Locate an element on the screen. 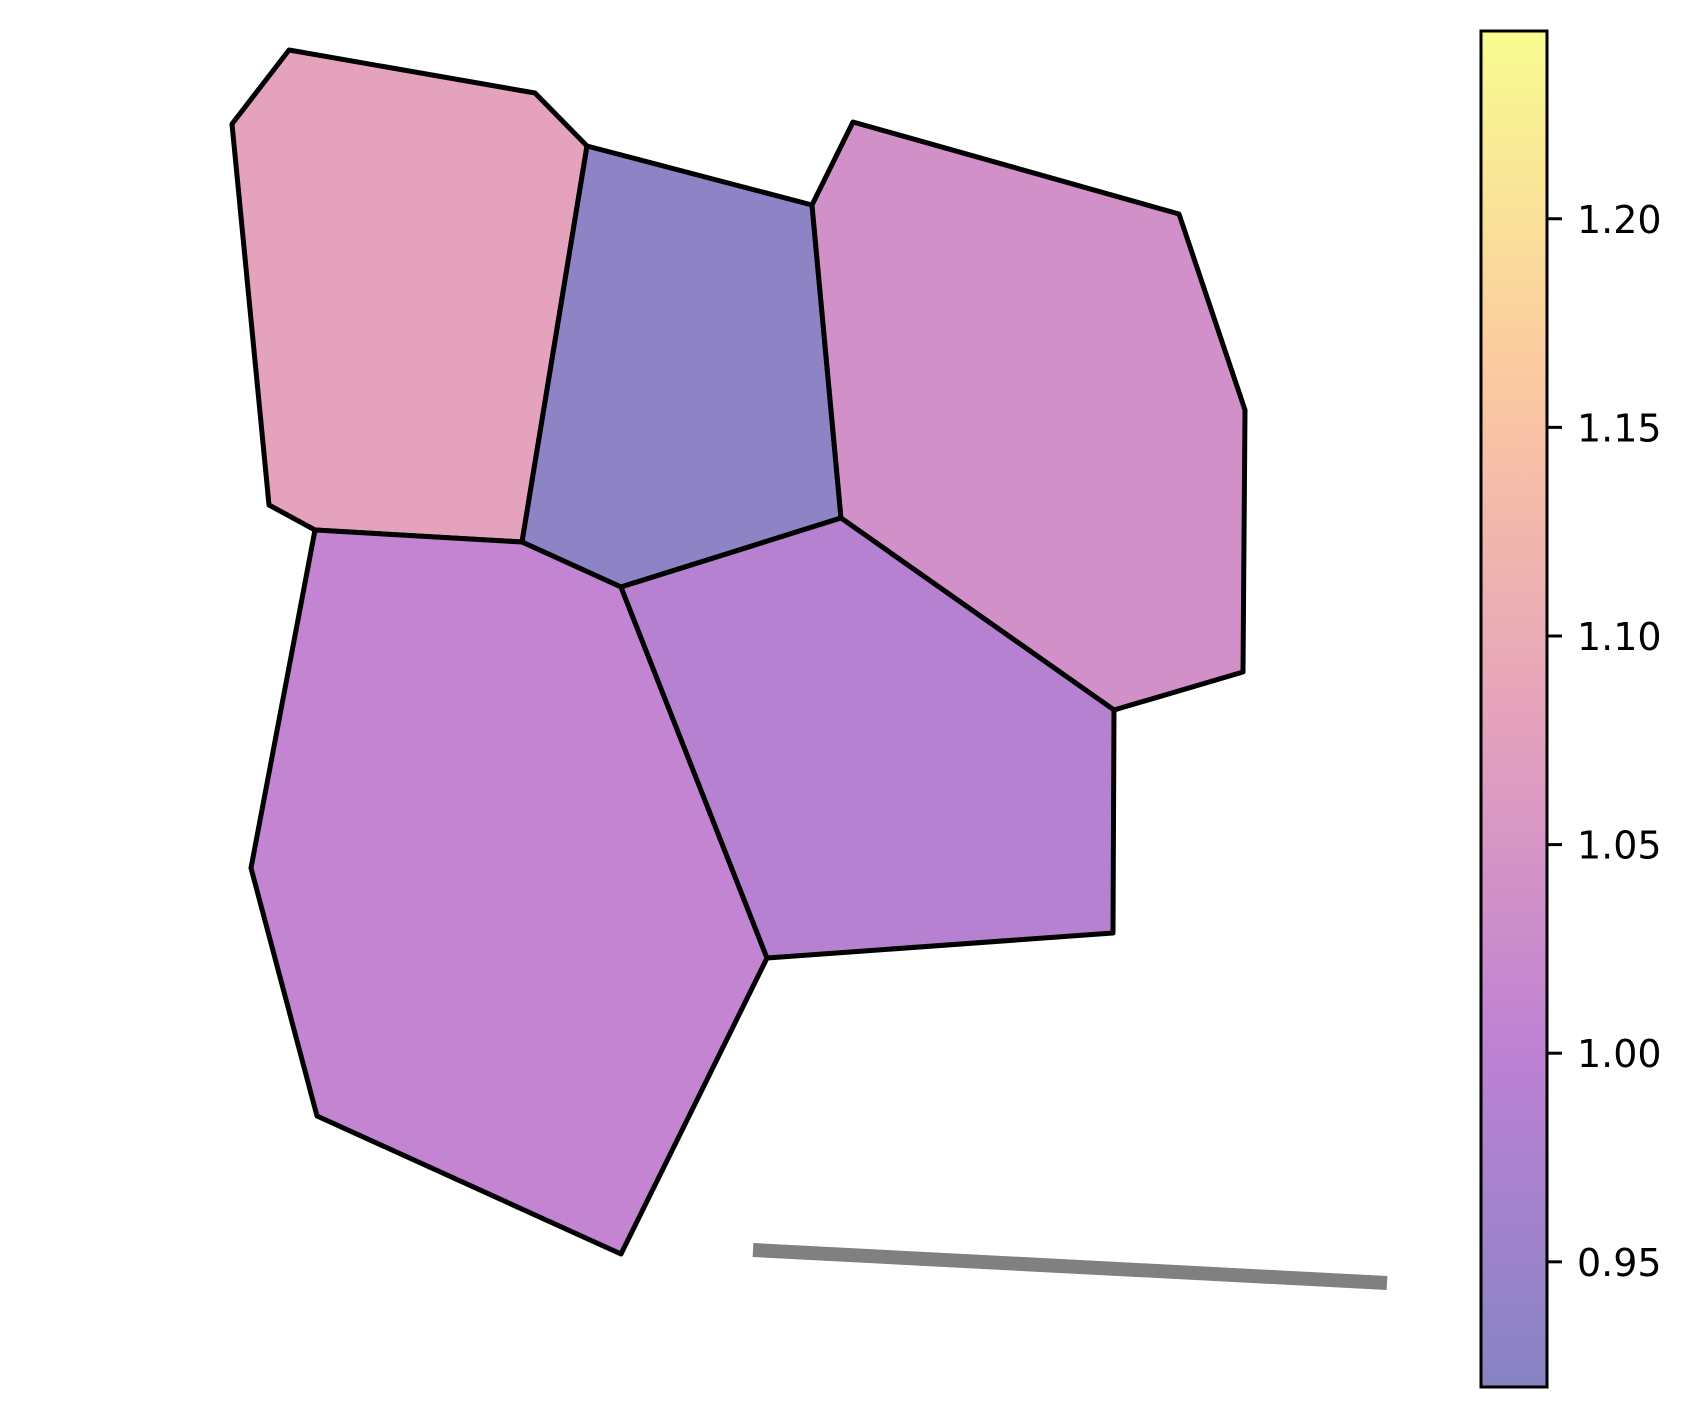  line-segment-layer is located at coordinates (1070, 1266).